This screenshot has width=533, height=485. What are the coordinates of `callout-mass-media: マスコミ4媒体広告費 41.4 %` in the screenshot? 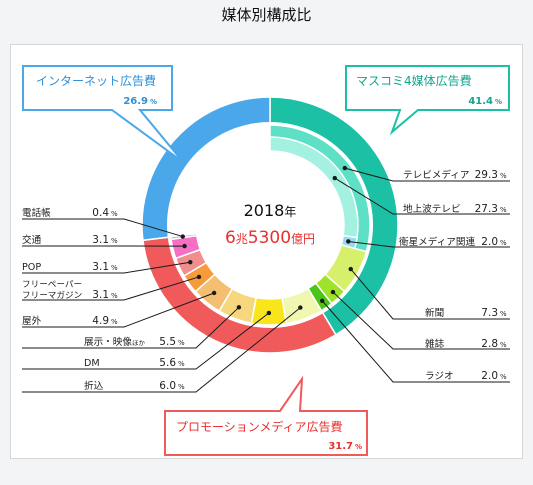 It's located at (427, 100).